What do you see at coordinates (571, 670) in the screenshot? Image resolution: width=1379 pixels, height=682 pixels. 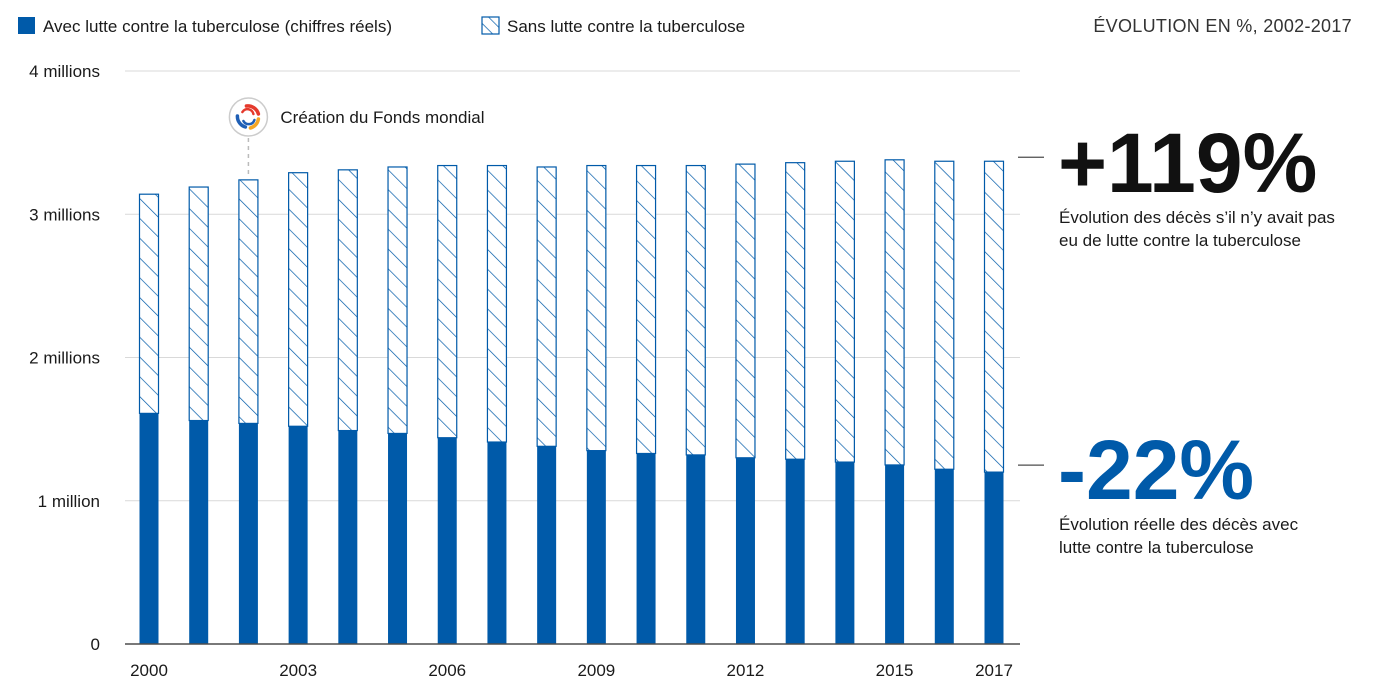 I see `x-axis-ticks: 2000 2003 2006 2009 2012 2015 2017` at bounding box center [571, 670].